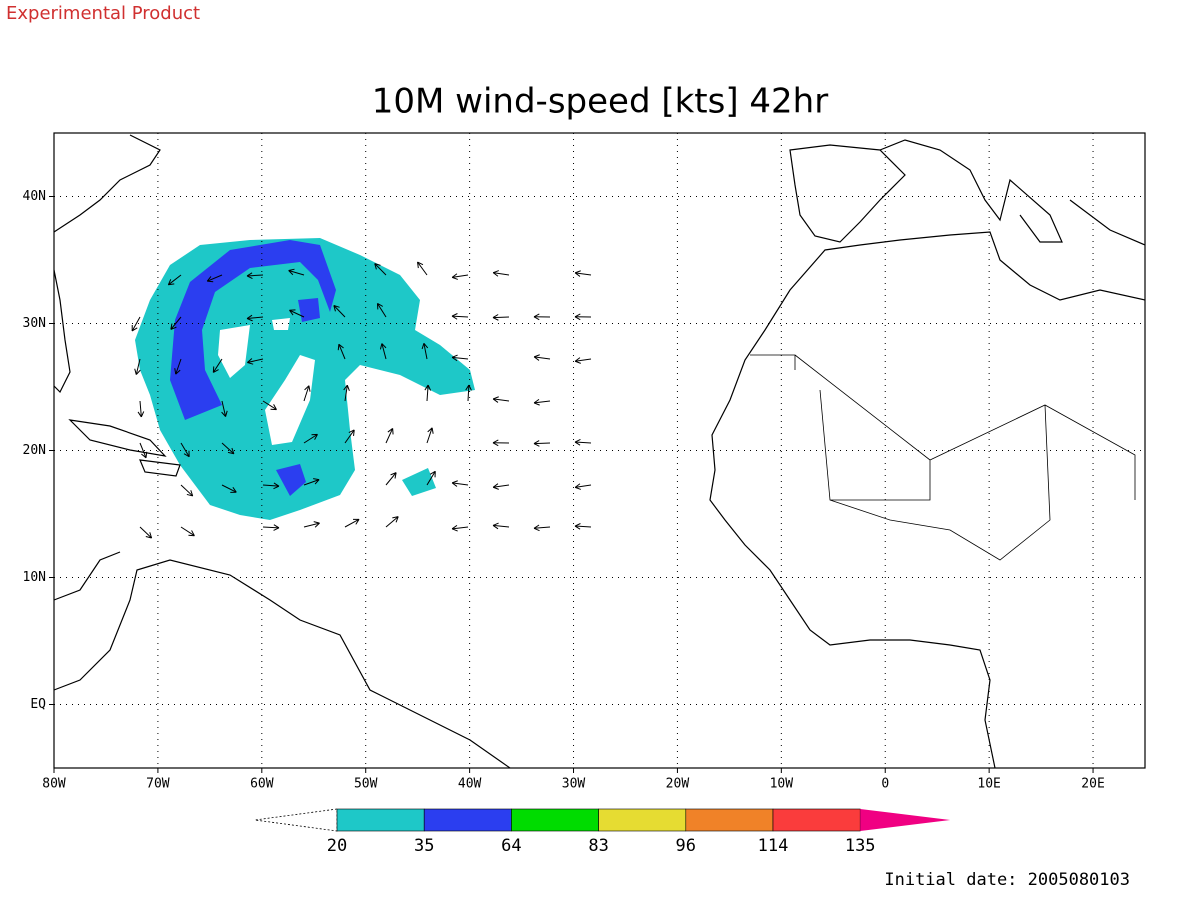 This screenshot has height=904, width=1200. Describe the element at coordinates (337, 846) in the screenshot. I see `colorbar-label: 20` at that location.